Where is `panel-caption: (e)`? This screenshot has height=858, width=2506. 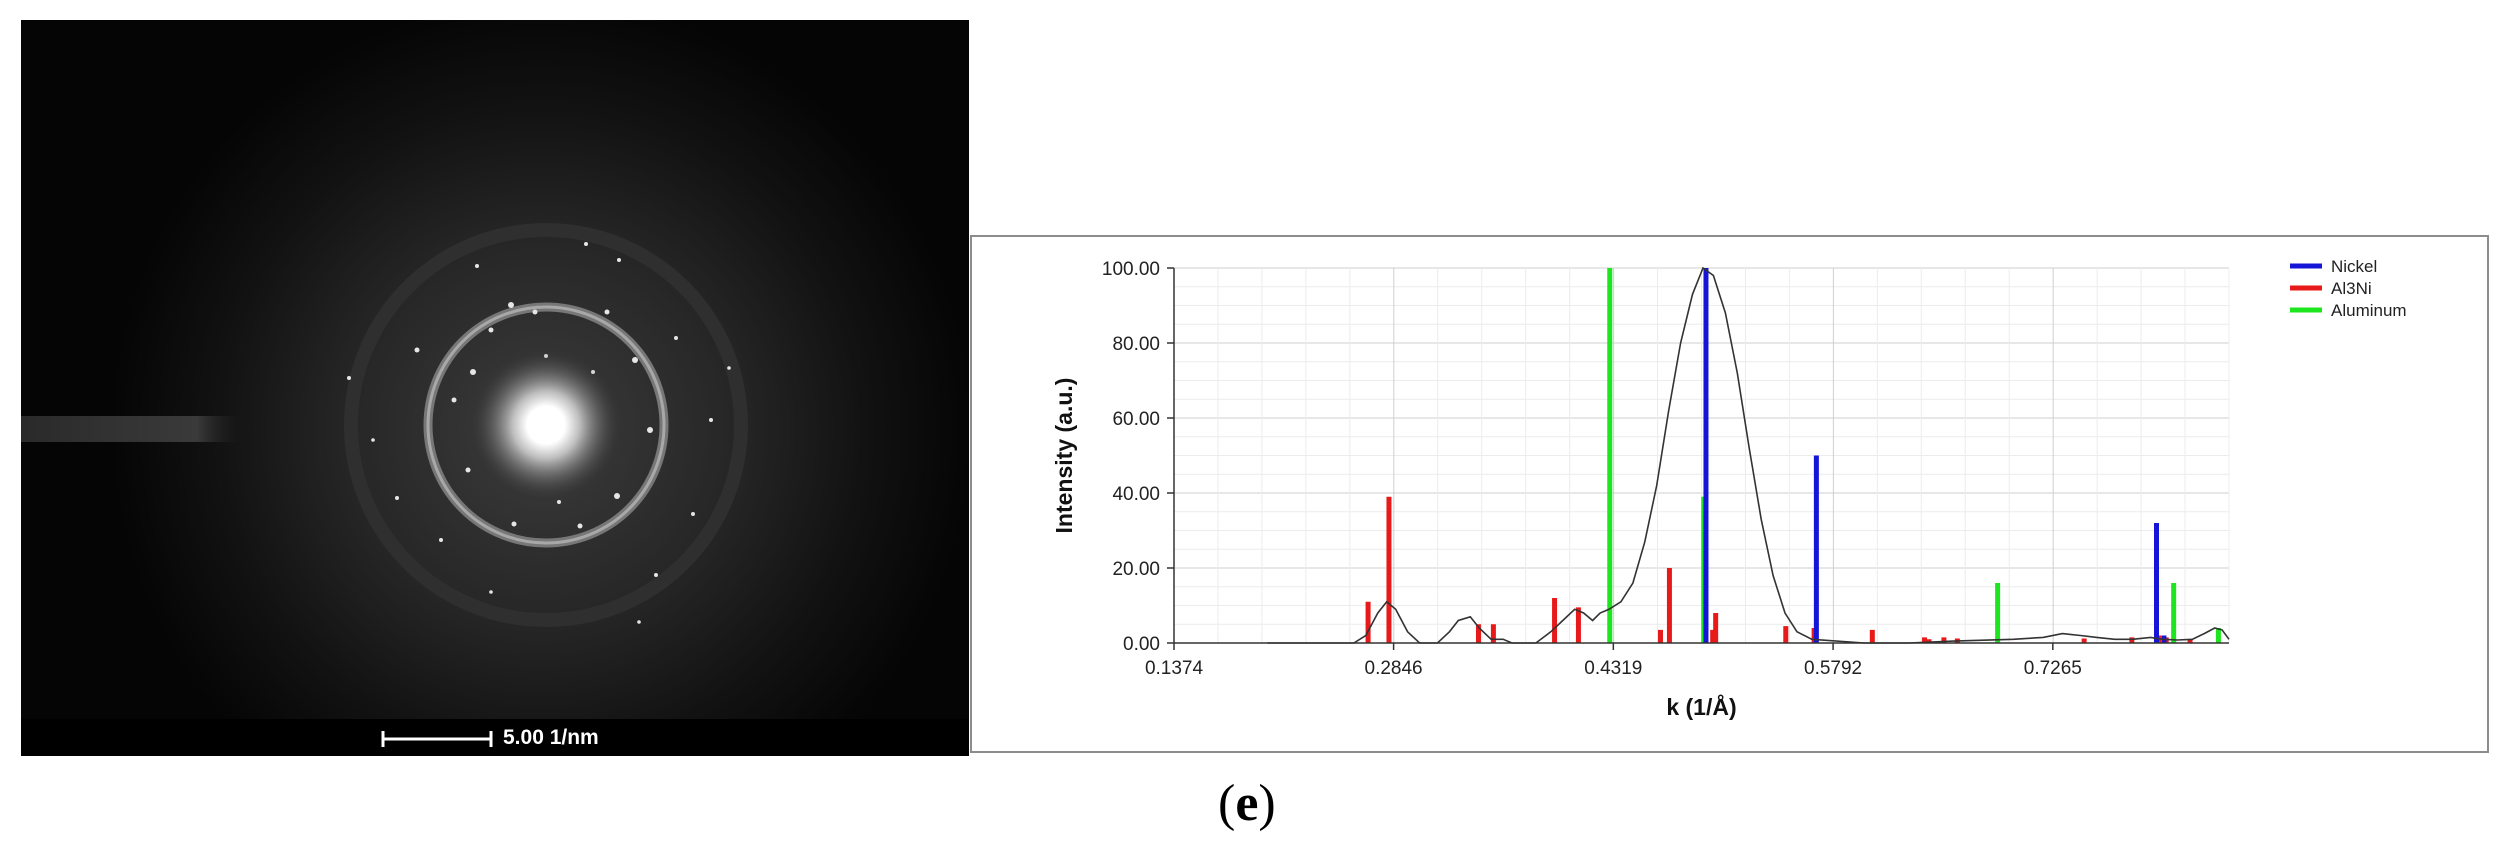 panel-caption: (e) is located at coordinates (1247, 803).